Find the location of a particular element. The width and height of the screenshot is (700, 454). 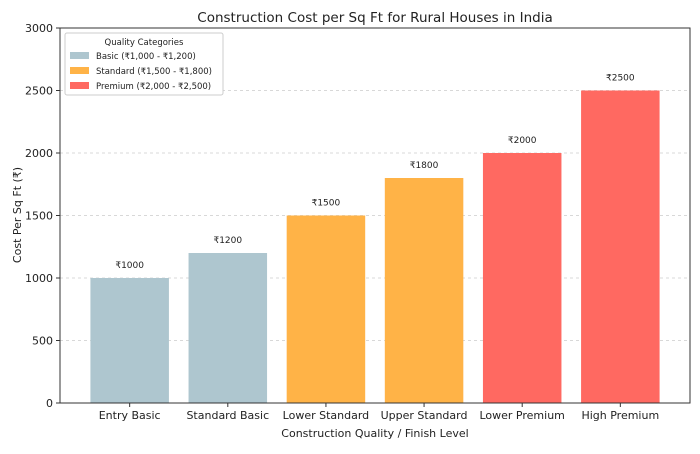

y-tick-label: 2000 is located at coordinates (39, 153).